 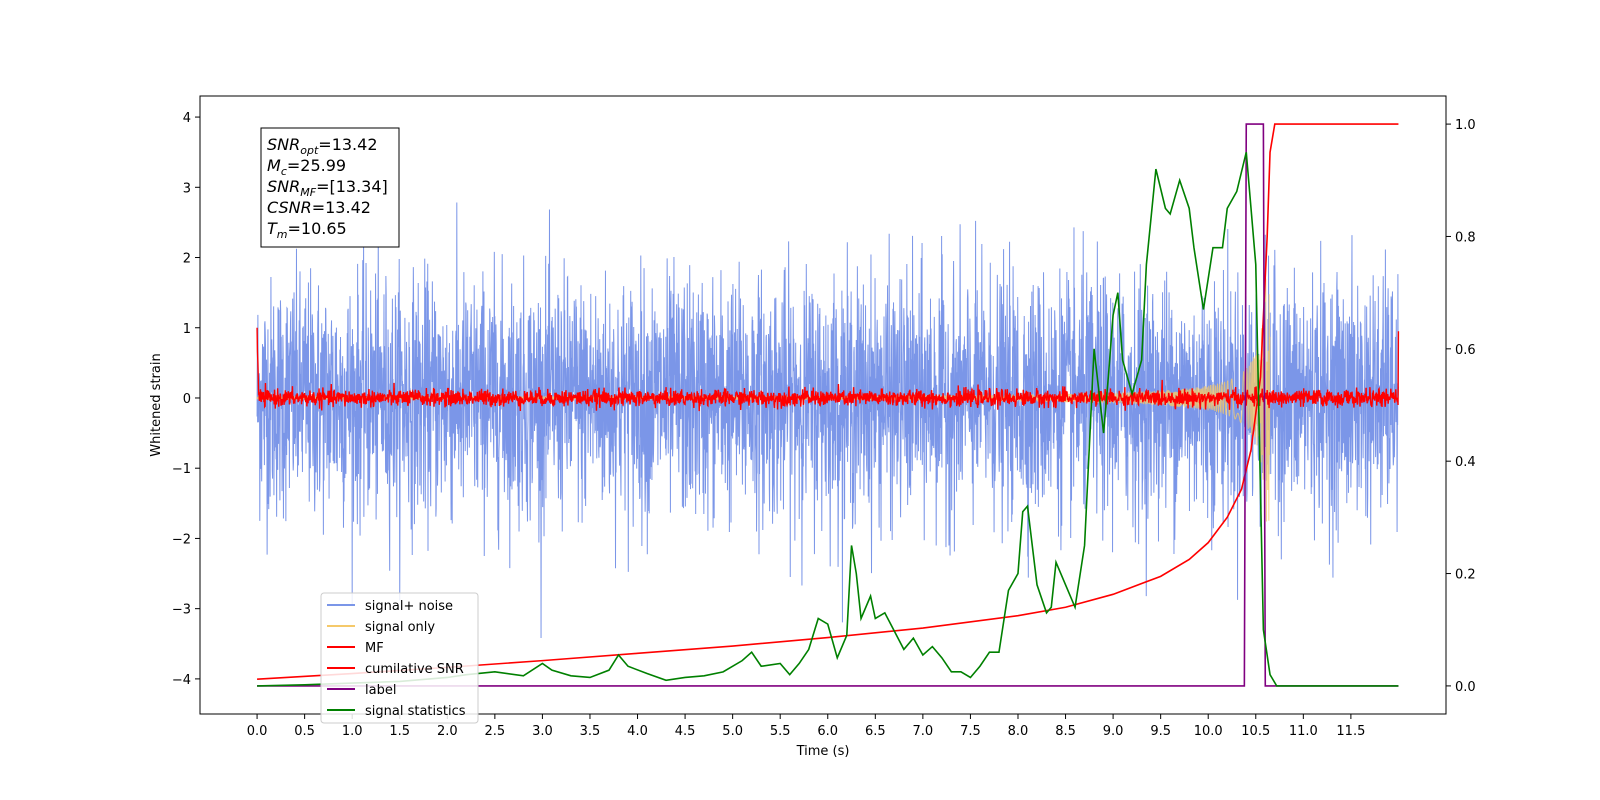 I want to click on x-tick-label: 10.0, so click(x=1208, y=731).